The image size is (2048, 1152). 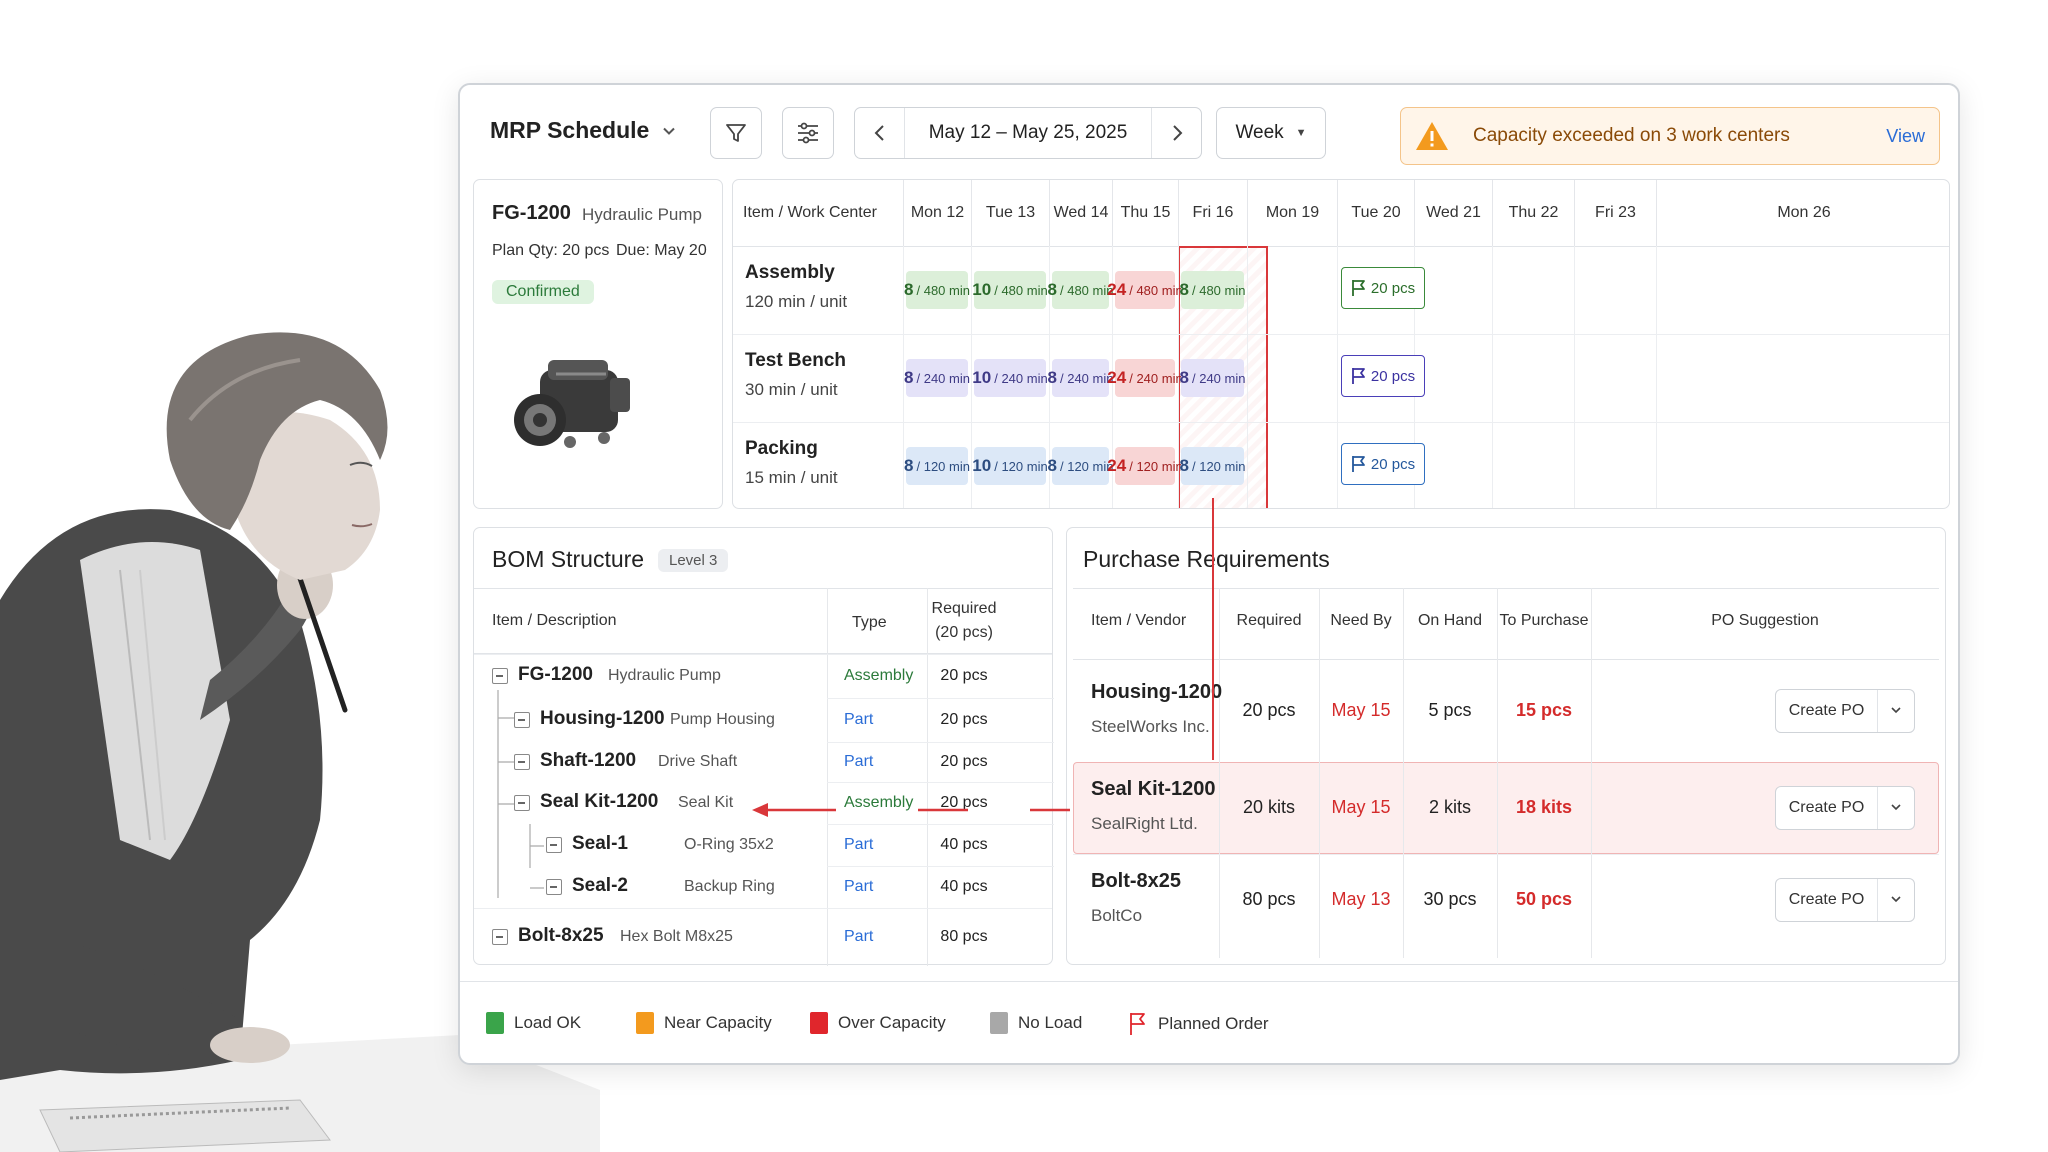 What do you see at coordinates (1292, 213) in the screenshot?
I see `grid-header-day: Mon 19` at bounding box center [1292, 213].